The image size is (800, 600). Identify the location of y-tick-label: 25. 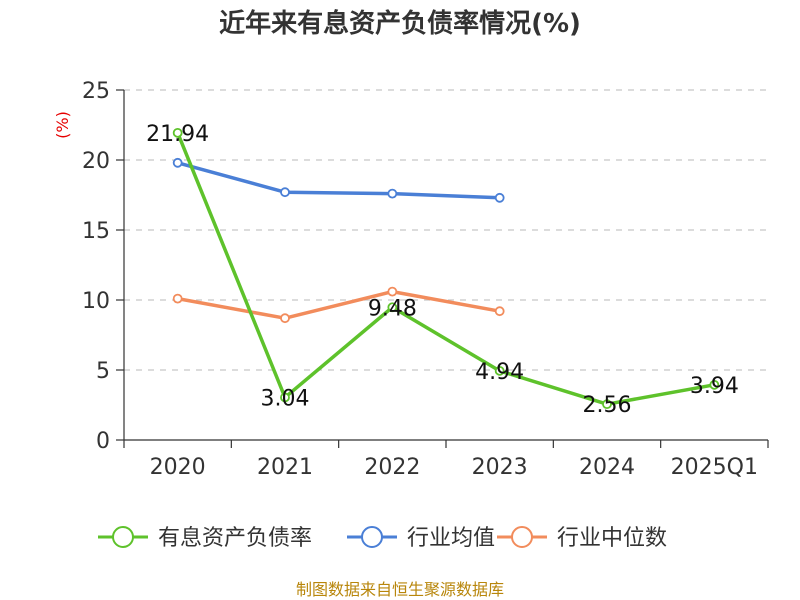
(96, 91).